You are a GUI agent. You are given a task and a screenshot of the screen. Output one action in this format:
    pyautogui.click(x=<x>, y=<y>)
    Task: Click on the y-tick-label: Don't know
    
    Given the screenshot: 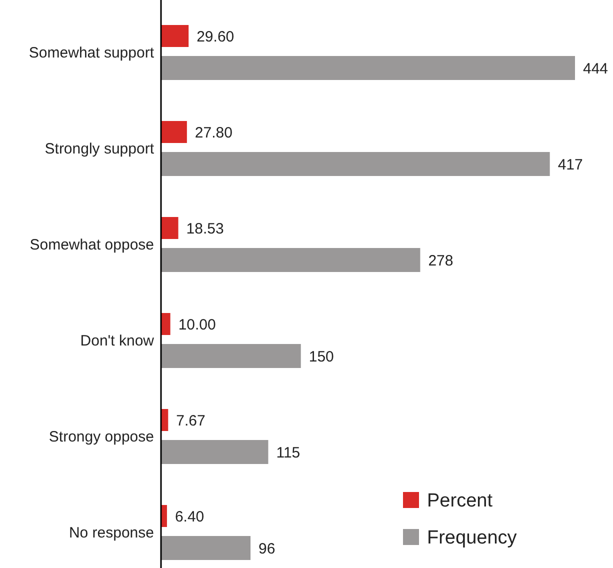 What is the action you would take?
    pyautogui.click(x=117, y=341)
    